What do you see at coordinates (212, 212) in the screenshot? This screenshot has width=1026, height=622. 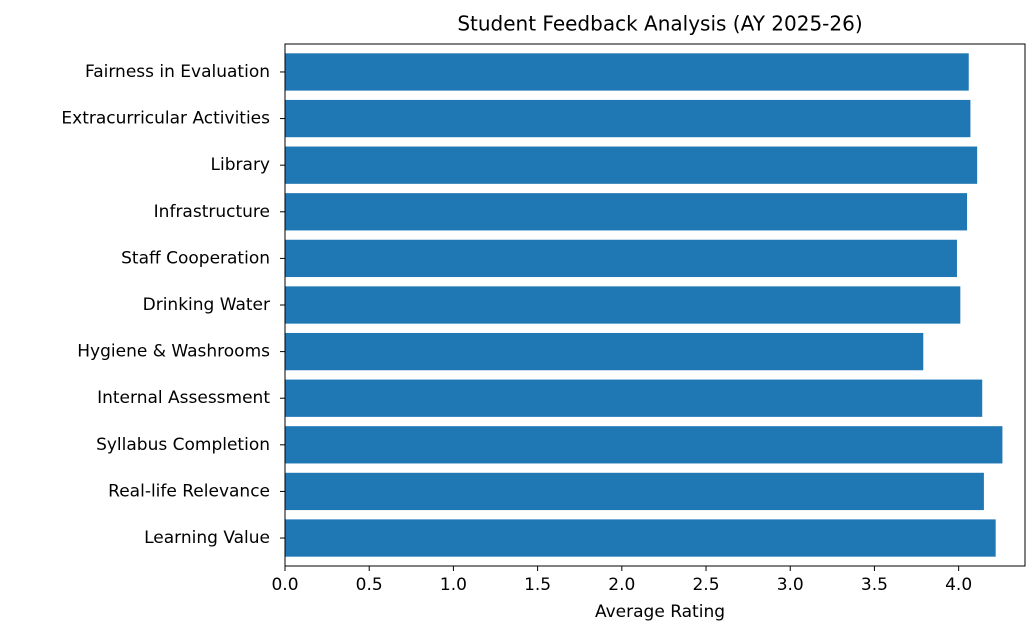 I see `y-tick-label: Infrastructure` at bounding box center [212, 212].